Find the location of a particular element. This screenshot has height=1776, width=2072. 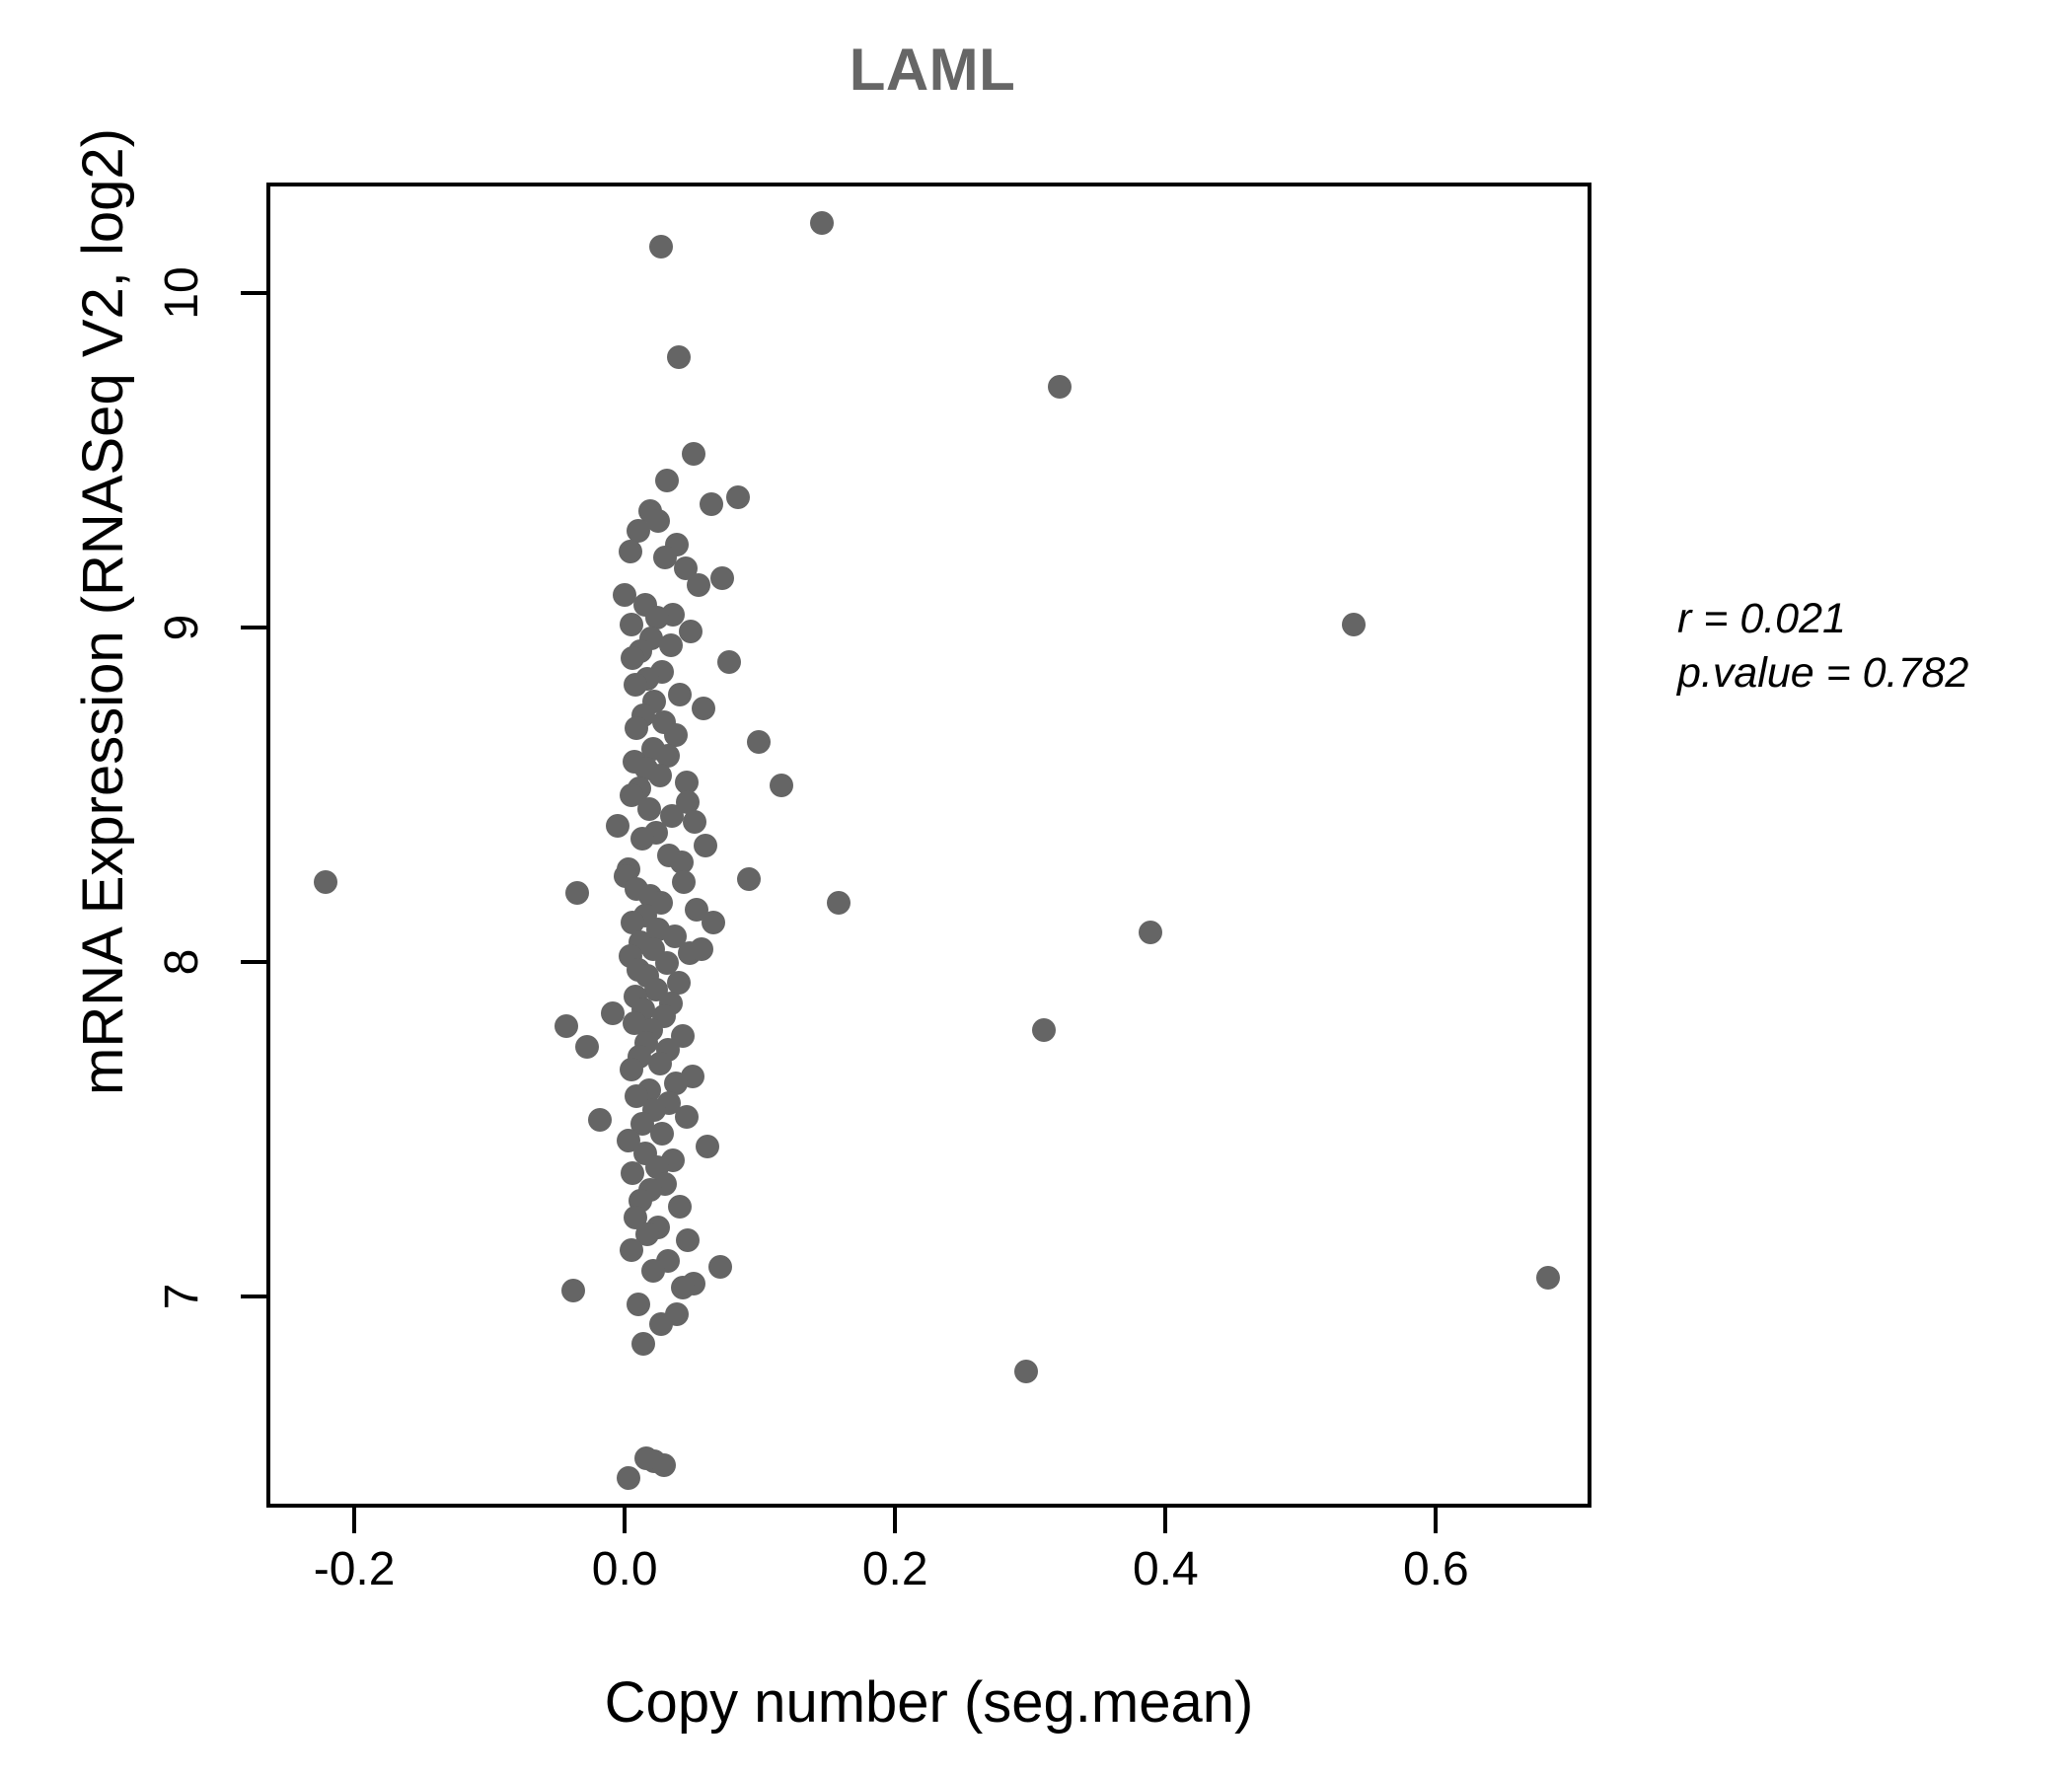

y-tick-label: 9 is located at coordinates (182, 628).